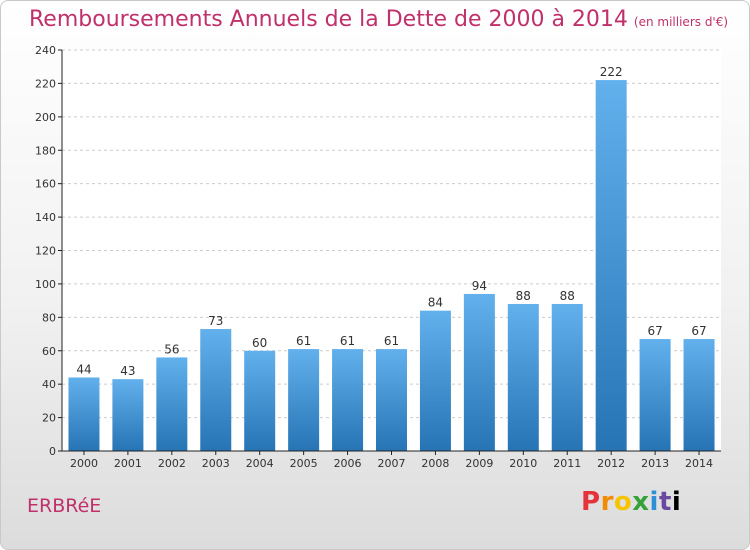 The width and height of the screenshot is (750, 550). I want to click on y-tick-label: 60, so click(49, 351).